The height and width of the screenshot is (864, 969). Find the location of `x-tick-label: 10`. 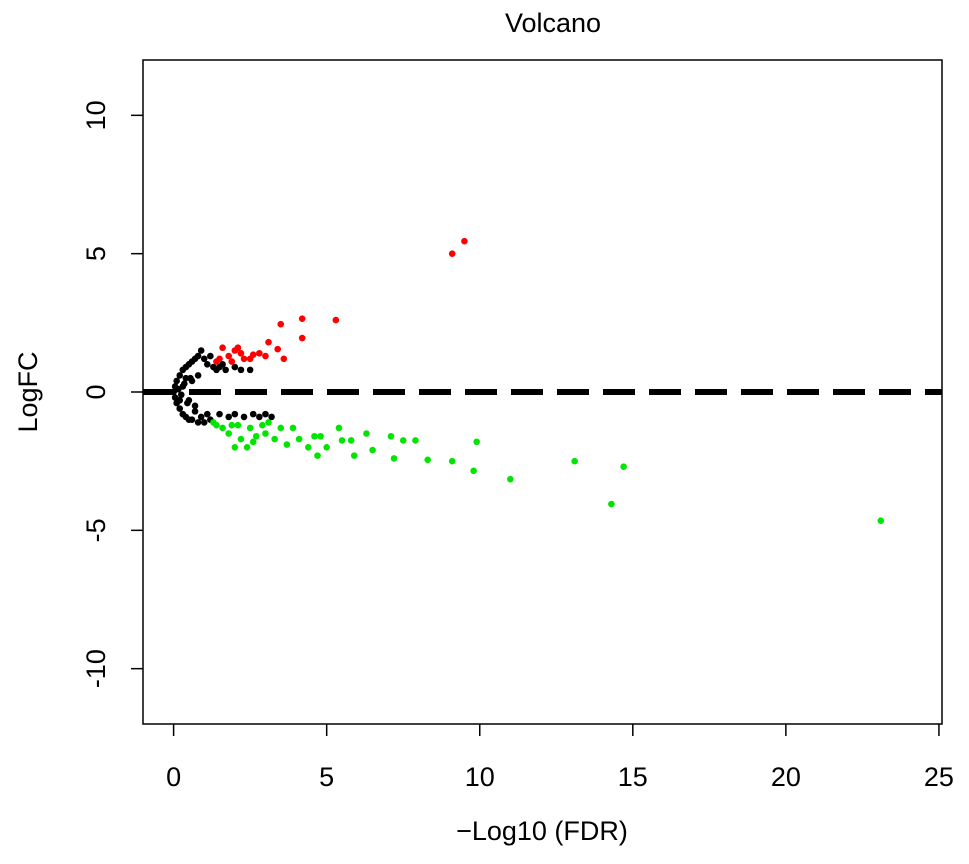

x-tick-label: 10 is located at coordinates (480, 777).